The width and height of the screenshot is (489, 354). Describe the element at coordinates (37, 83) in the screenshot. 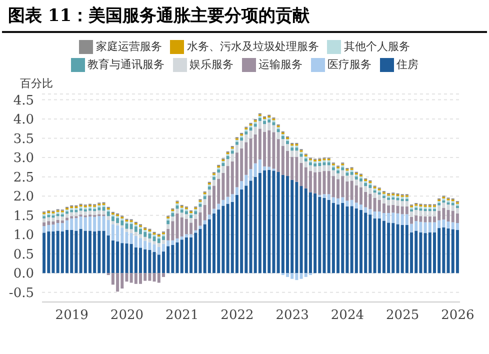

I see `y-axis-title: 百分比` at that location.